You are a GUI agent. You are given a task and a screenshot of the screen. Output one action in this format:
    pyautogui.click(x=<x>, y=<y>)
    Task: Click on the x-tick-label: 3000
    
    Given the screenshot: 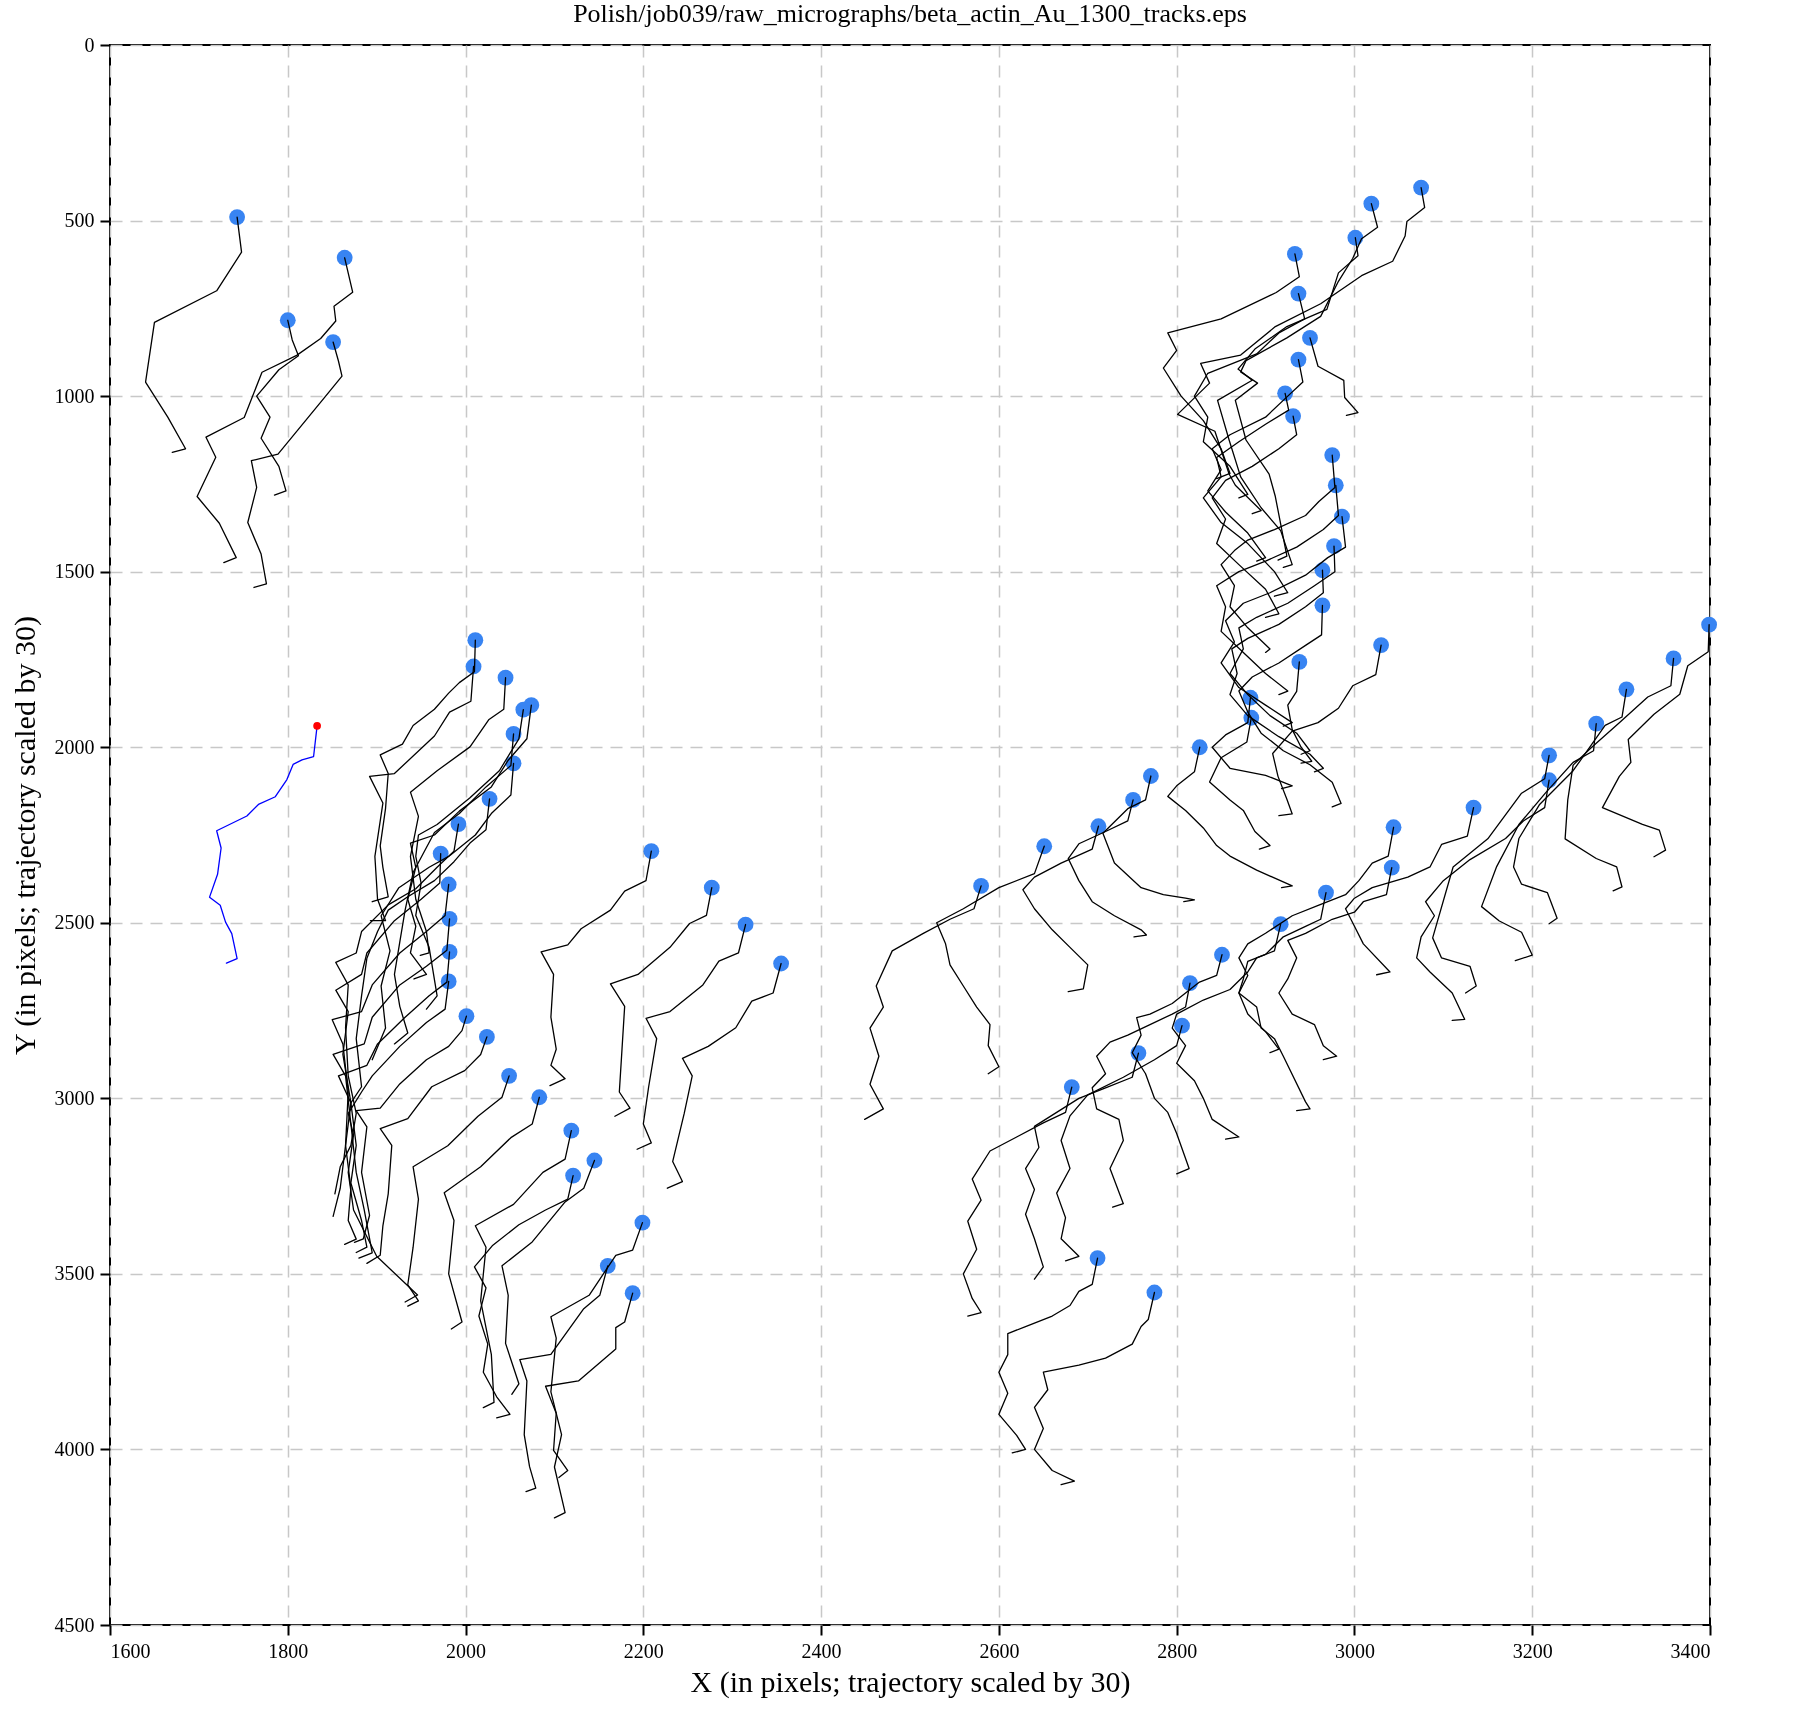 What is the action you would take?
    pyautogui.click(x=1354, y=1650)
    